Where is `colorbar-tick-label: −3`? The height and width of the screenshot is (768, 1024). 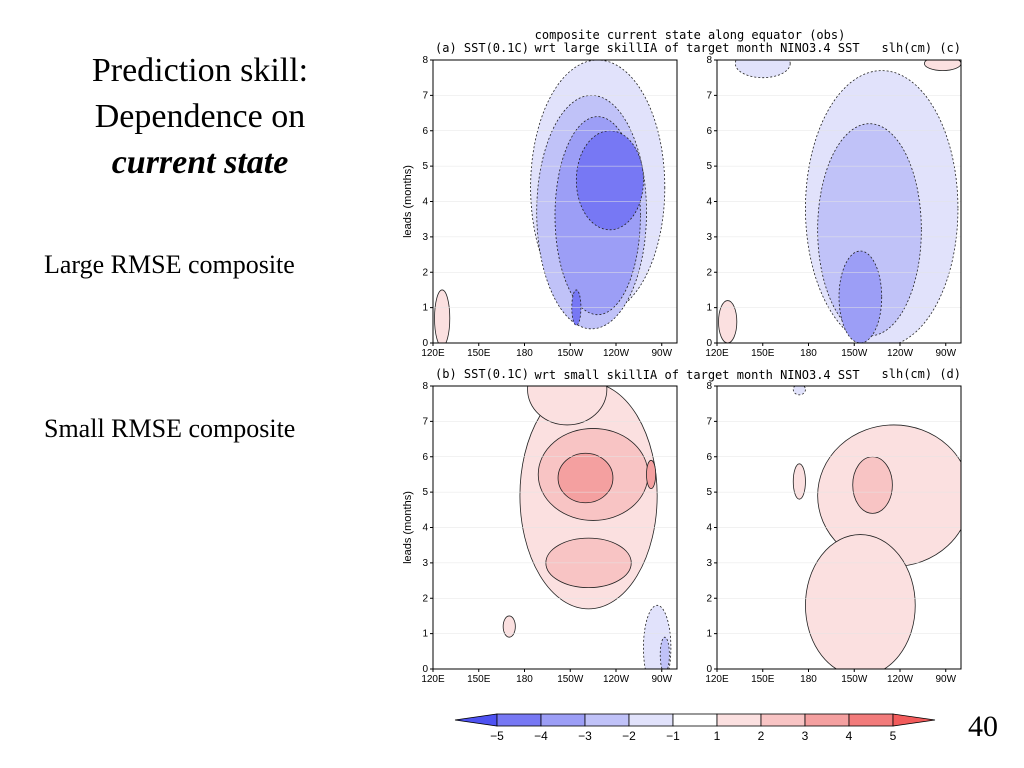
colorbar-tick-label: −3 is located at coordinates (585, 736).